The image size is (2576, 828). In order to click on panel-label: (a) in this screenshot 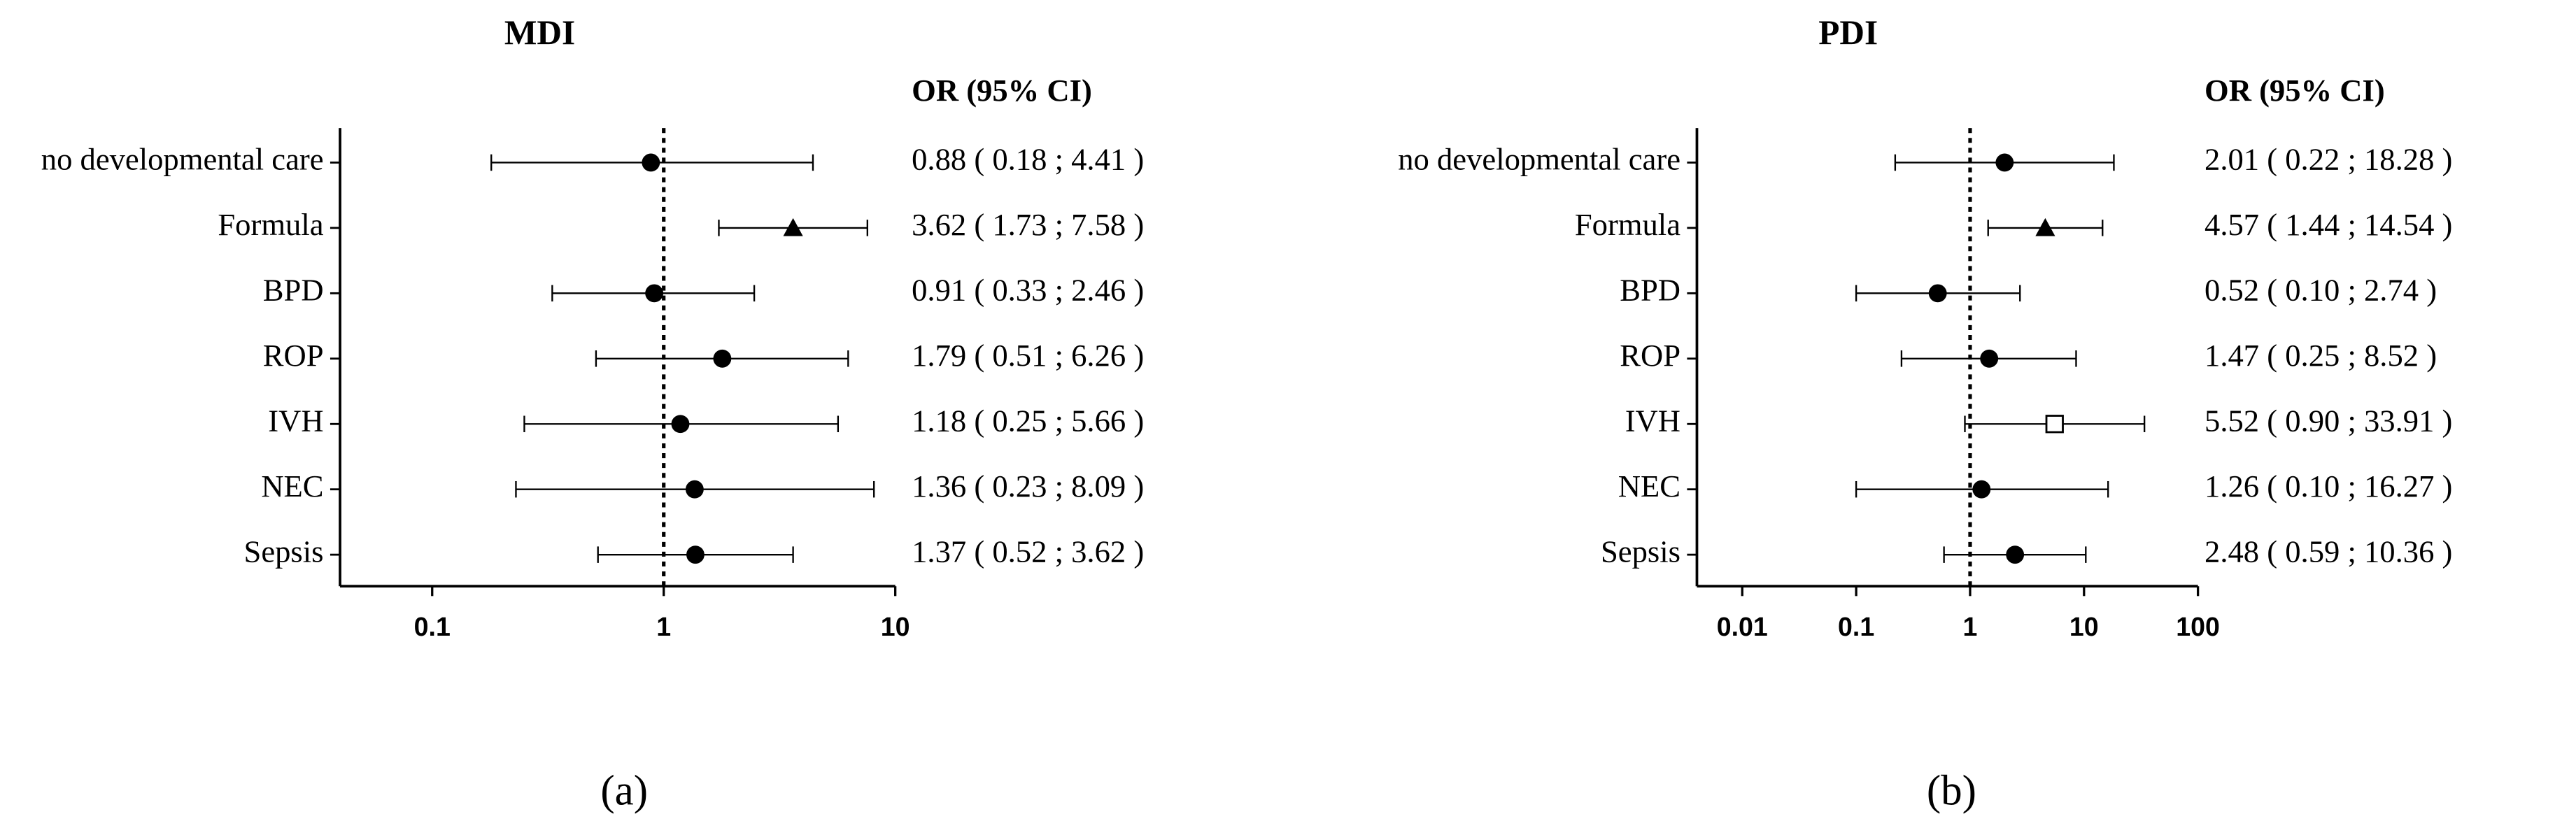, I will do `click(624, 790)`.